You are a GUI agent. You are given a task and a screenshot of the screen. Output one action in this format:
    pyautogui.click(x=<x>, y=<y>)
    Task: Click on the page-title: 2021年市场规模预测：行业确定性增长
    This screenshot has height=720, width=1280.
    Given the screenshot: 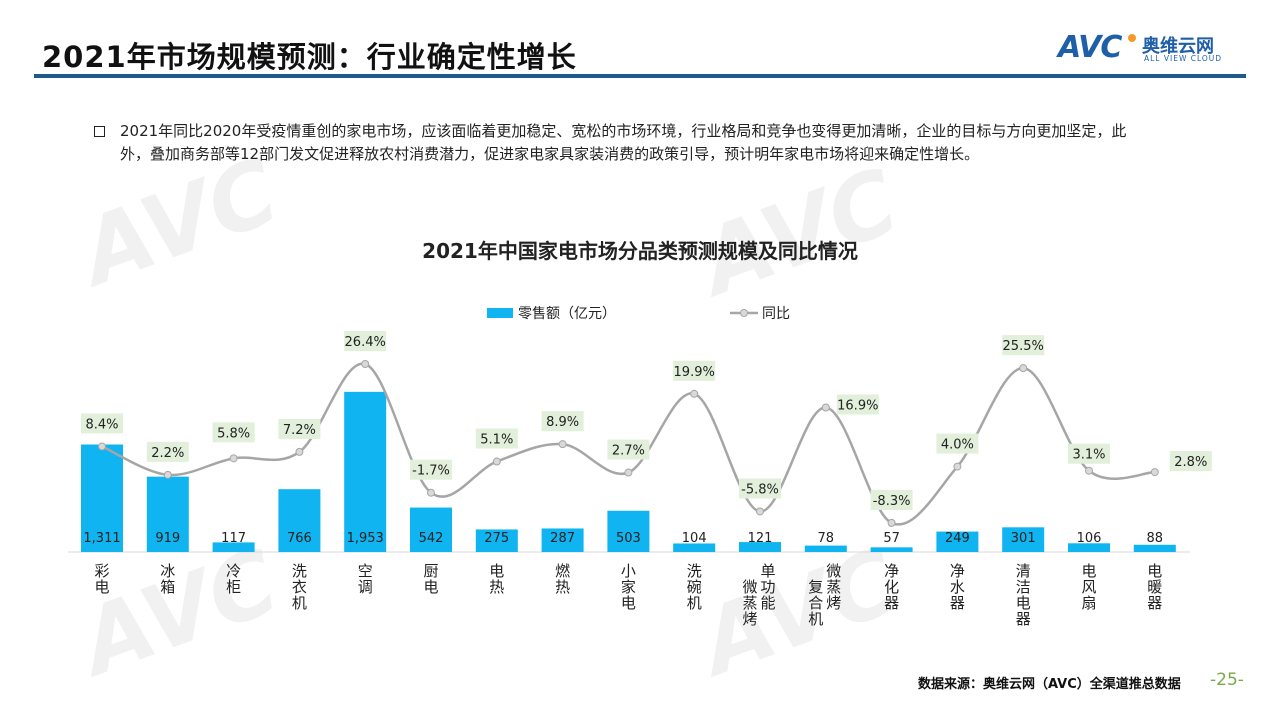 What is the action you would take?
    pyautogui.click(x=309, y=57)
    